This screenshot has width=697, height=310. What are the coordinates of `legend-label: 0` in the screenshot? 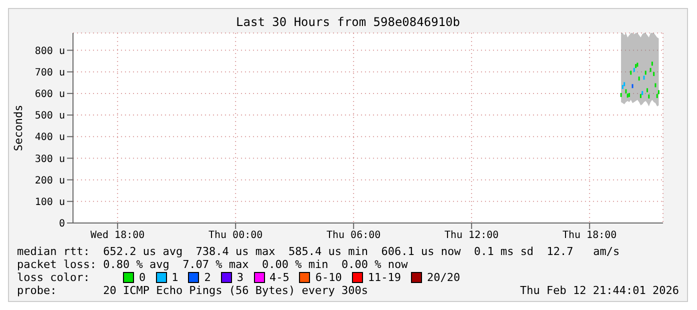 It's located at (142, 277).